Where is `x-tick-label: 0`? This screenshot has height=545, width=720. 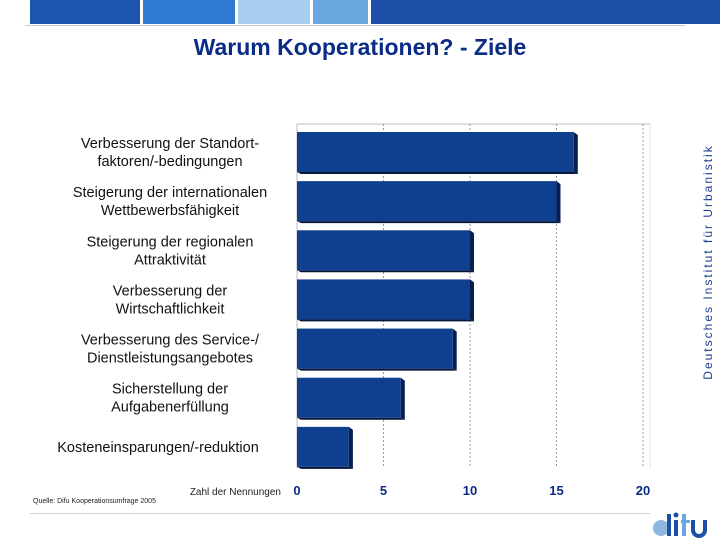 x-tick-label: 0 is located at coordinates (296, 490).